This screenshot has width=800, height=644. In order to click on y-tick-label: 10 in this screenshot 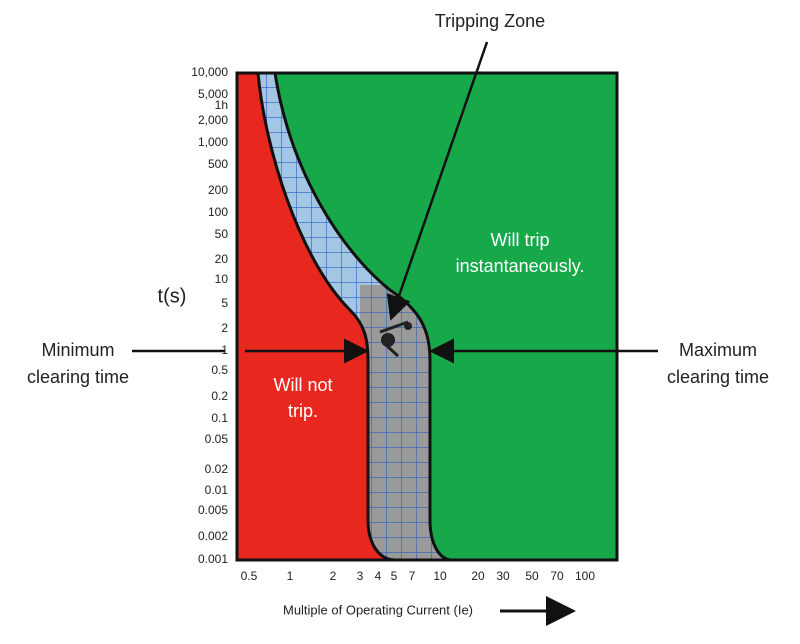, I will do `click(222, 279)`.